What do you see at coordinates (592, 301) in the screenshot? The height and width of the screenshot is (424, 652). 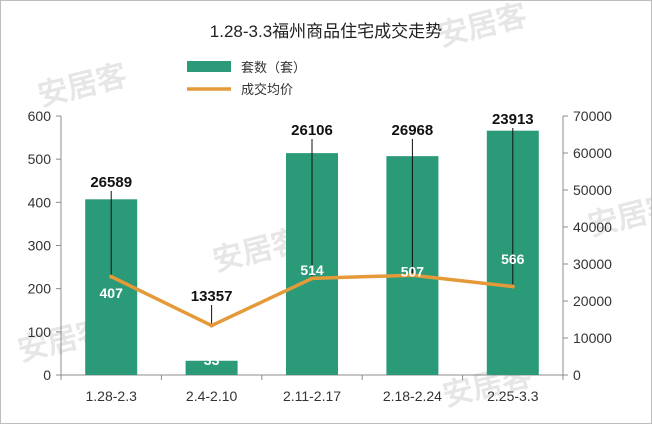 I see `right-tick-label: 20000` at bounding box center [592, 301].